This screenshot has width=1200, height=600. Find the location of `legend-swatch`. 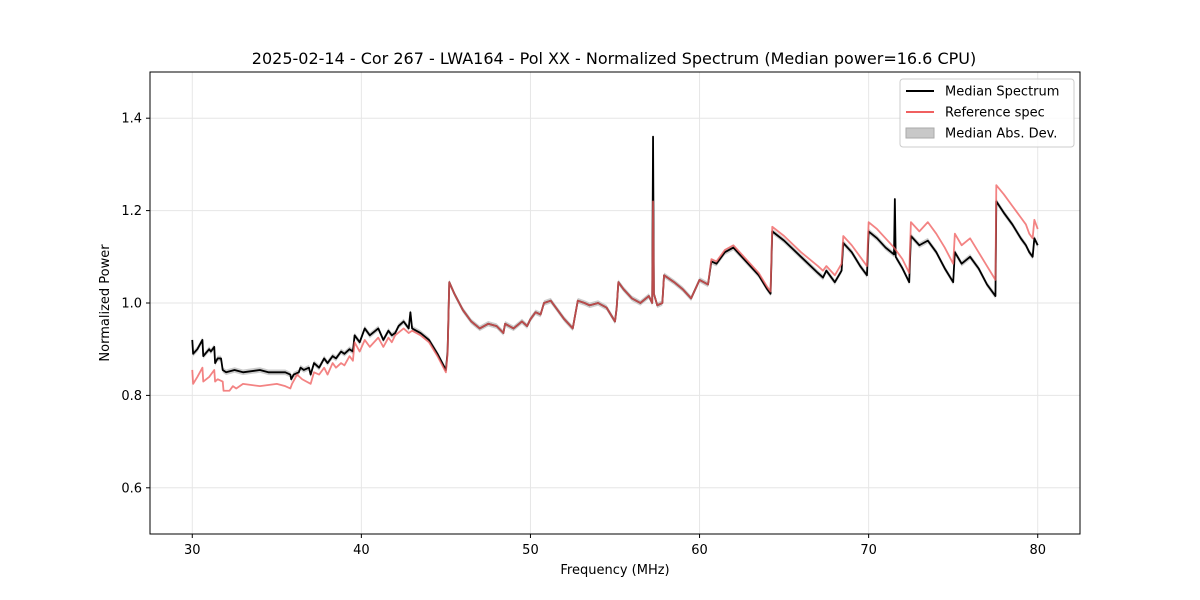

legend-swatch is located at coordinates (920, 133).